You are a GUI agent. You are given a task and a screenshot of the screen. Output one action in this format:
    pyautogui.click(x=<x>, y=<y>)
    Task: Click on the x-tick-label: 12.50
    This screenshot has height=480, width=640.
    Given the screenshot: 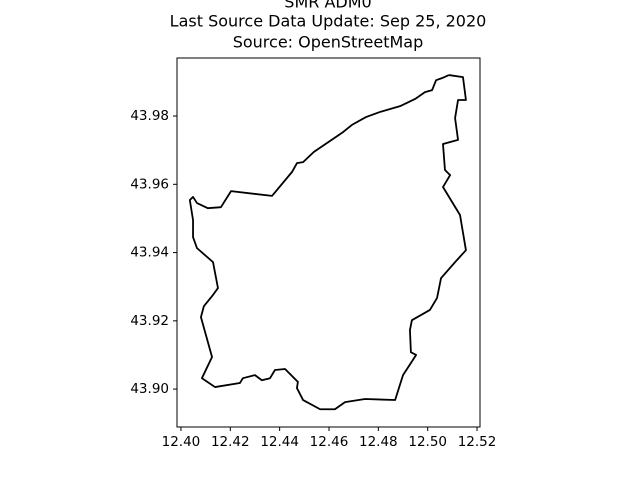 What is the action you would take?
    pyautogui.click(x=427, y=442)
    